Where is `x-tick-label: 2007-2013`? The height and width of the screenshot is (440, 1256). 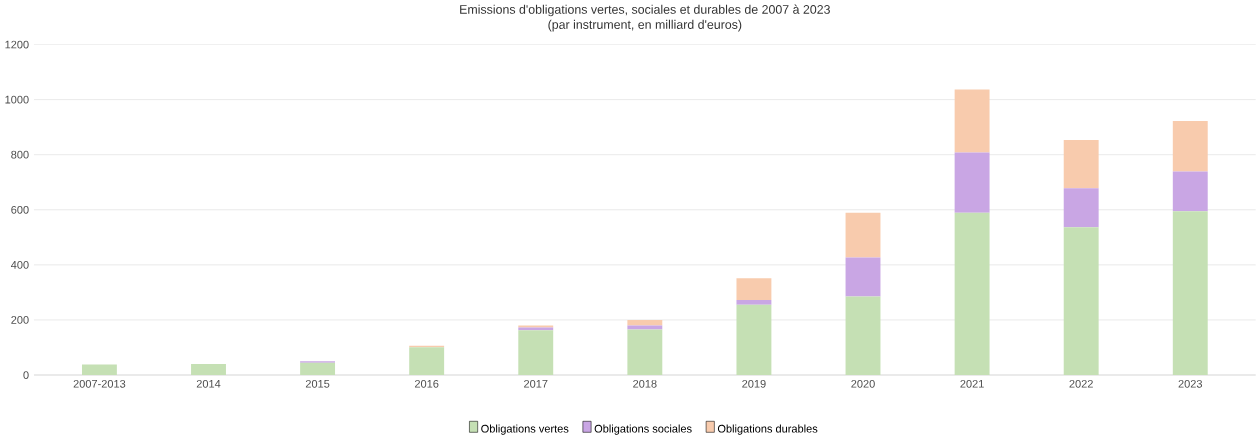 x-tick-label: 2007-2013 is located at coordinates (99, 383).